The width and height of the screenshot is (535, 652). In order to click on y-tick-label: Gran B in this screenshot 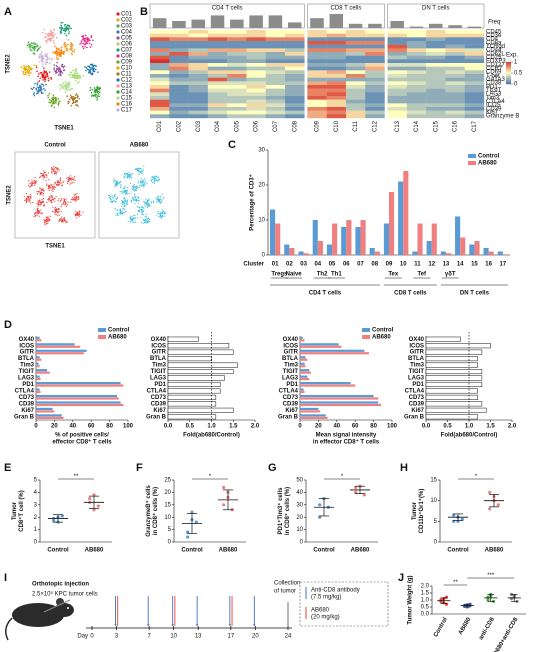, I will do `click(414, 417)`.